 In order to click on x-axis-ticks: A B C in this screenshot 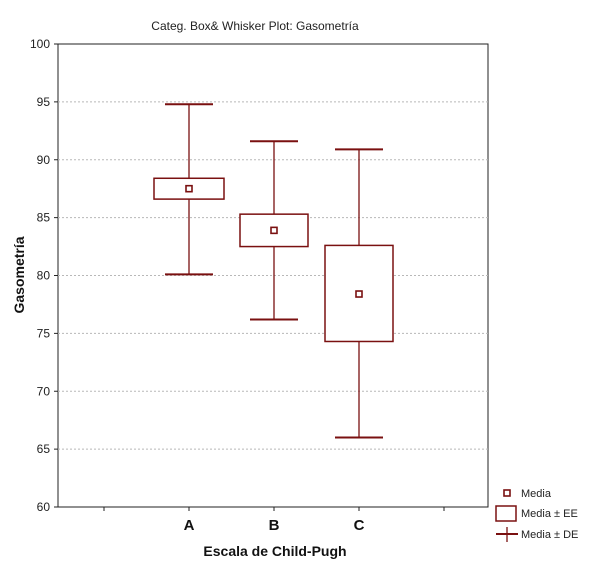, I will do `click(274, 520)`.